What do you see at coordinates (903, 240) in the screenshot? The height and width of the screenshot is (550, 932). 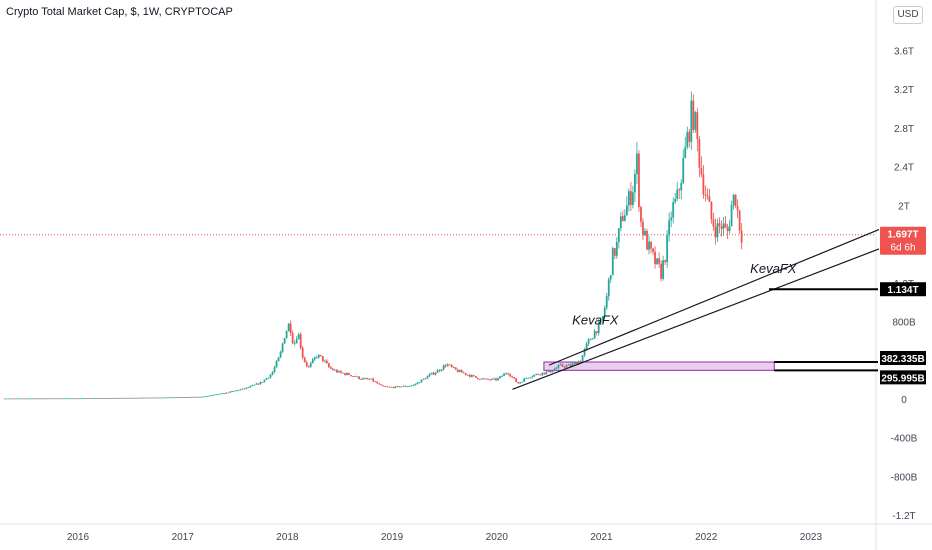 I see `current-price-badge` at bounding box center [903, 240].